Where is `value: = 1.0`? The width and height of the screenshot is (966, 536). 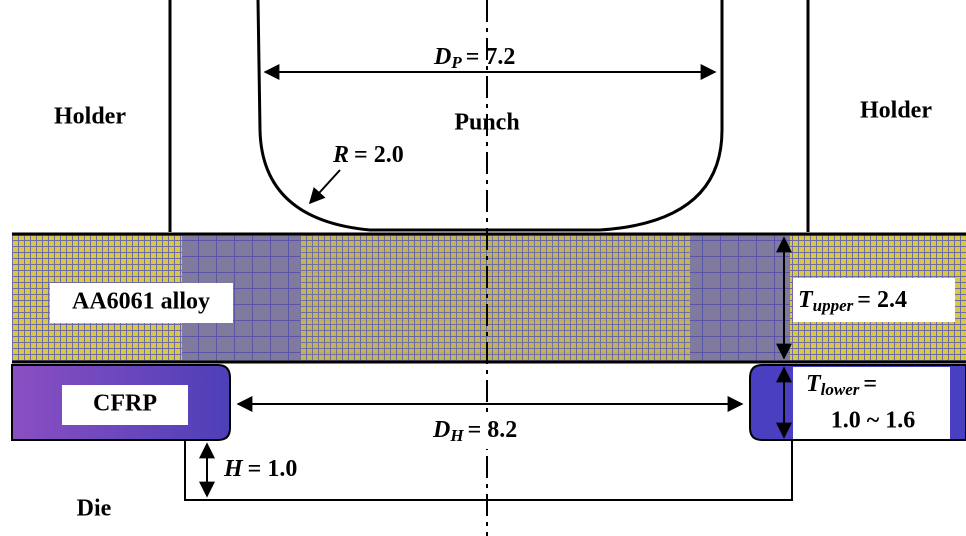 value: = 1.0 is located at coordinates (273, 469).